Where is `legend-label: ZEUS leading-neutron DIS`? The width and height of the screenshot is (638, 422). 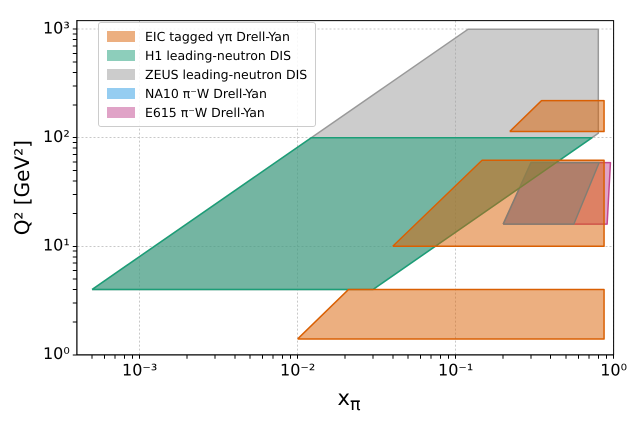 legend-label: ZEUS leading-neutron DIS is located at coordinates (226, 74).